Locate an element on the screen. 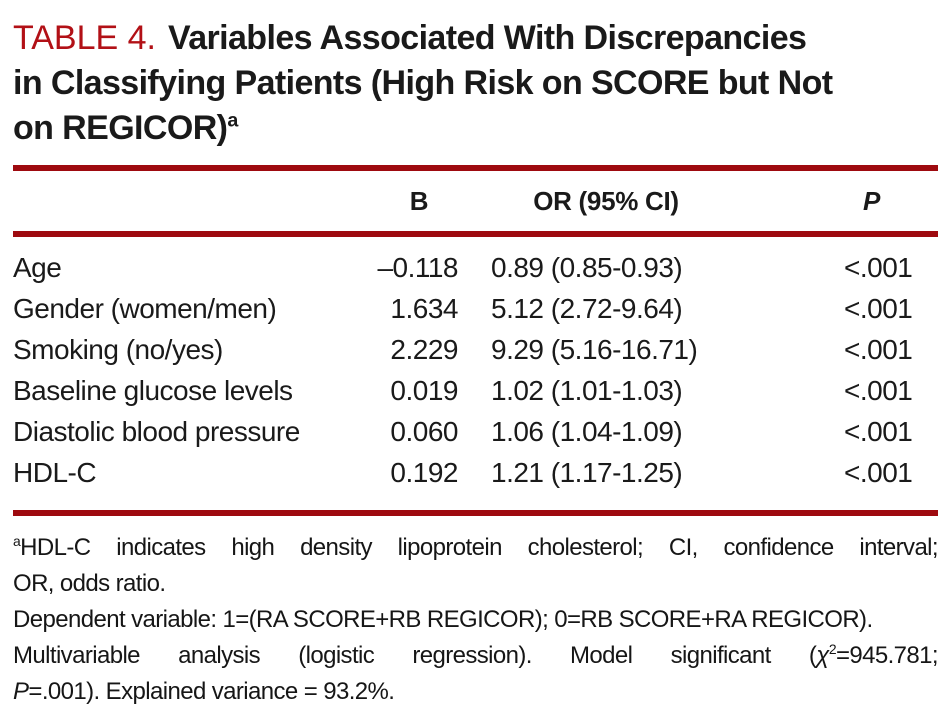  row-or-ci-value: 9.29 (5.16-16.71) is located at coordinates (594, 349).